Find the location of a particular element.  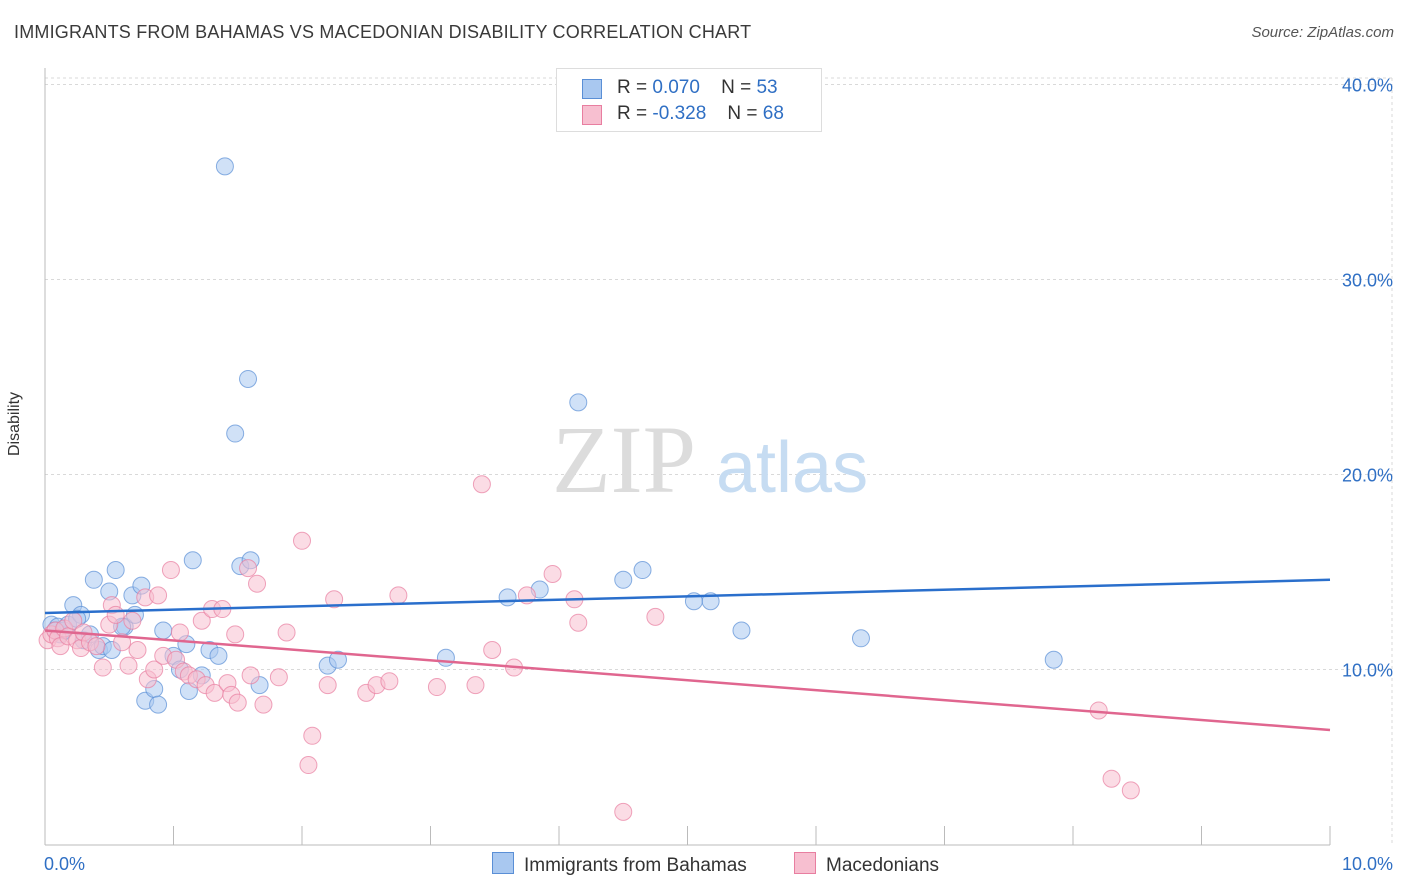

legend-item-bahamas: Immigrants from Bahamas is located at coordinates (619, 864).